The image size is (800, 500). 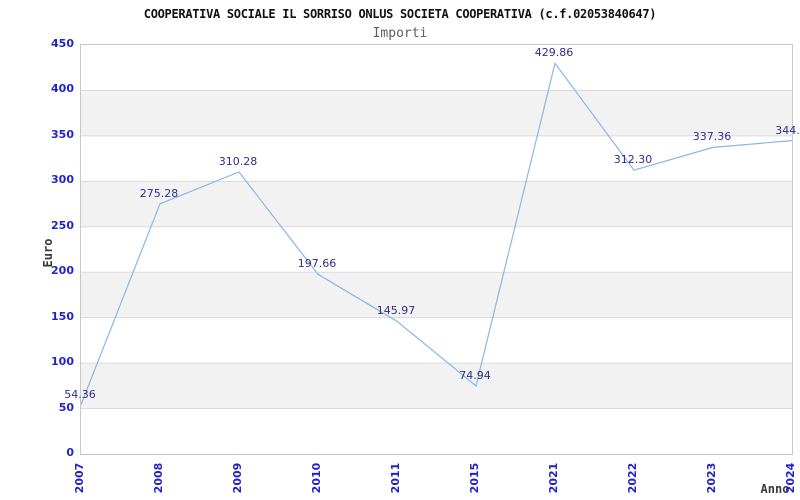 What do you see at coordinates (62, 225) in the screenshot?
I see `y-tick-label: 250` at bounding box center [62, 225].